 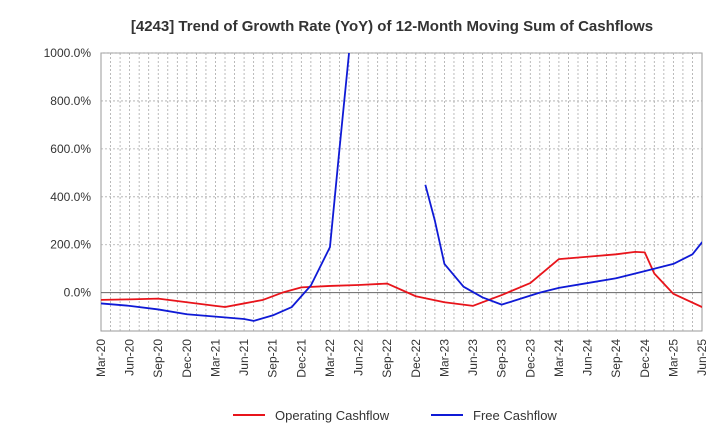 I want to click on x-tick-label: Mar-22, so click(x=330, y=358).